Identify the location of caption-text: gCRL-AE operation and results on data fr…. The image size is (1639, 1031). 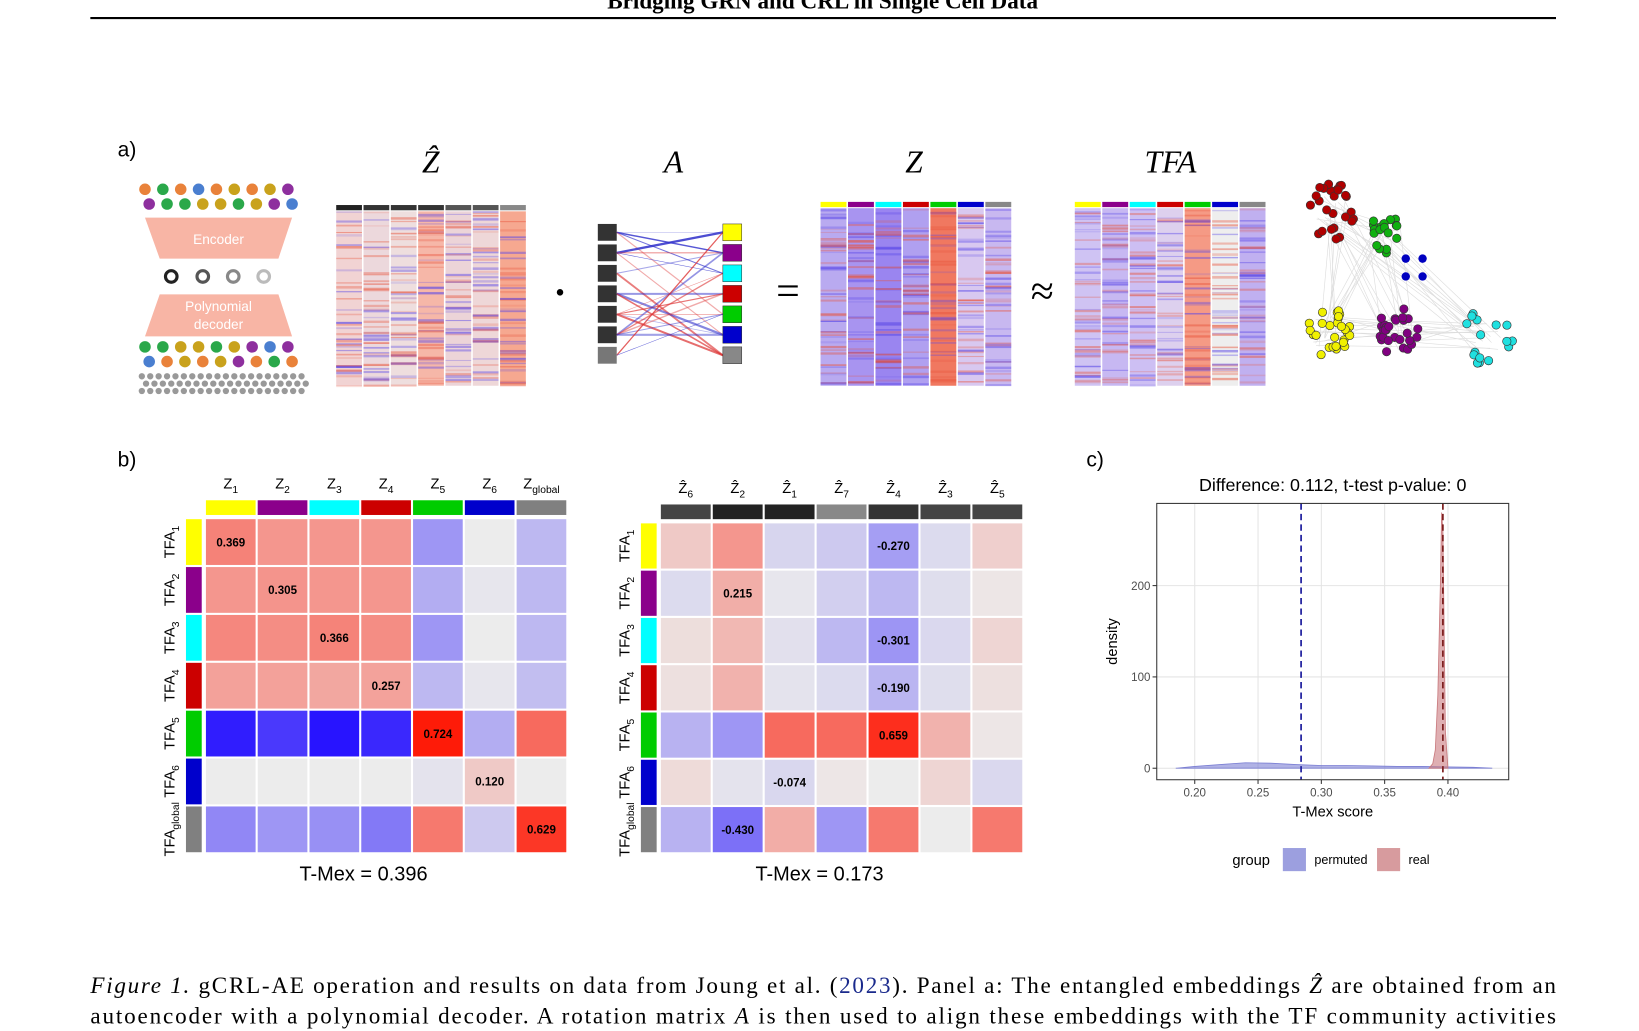
(514, 985).